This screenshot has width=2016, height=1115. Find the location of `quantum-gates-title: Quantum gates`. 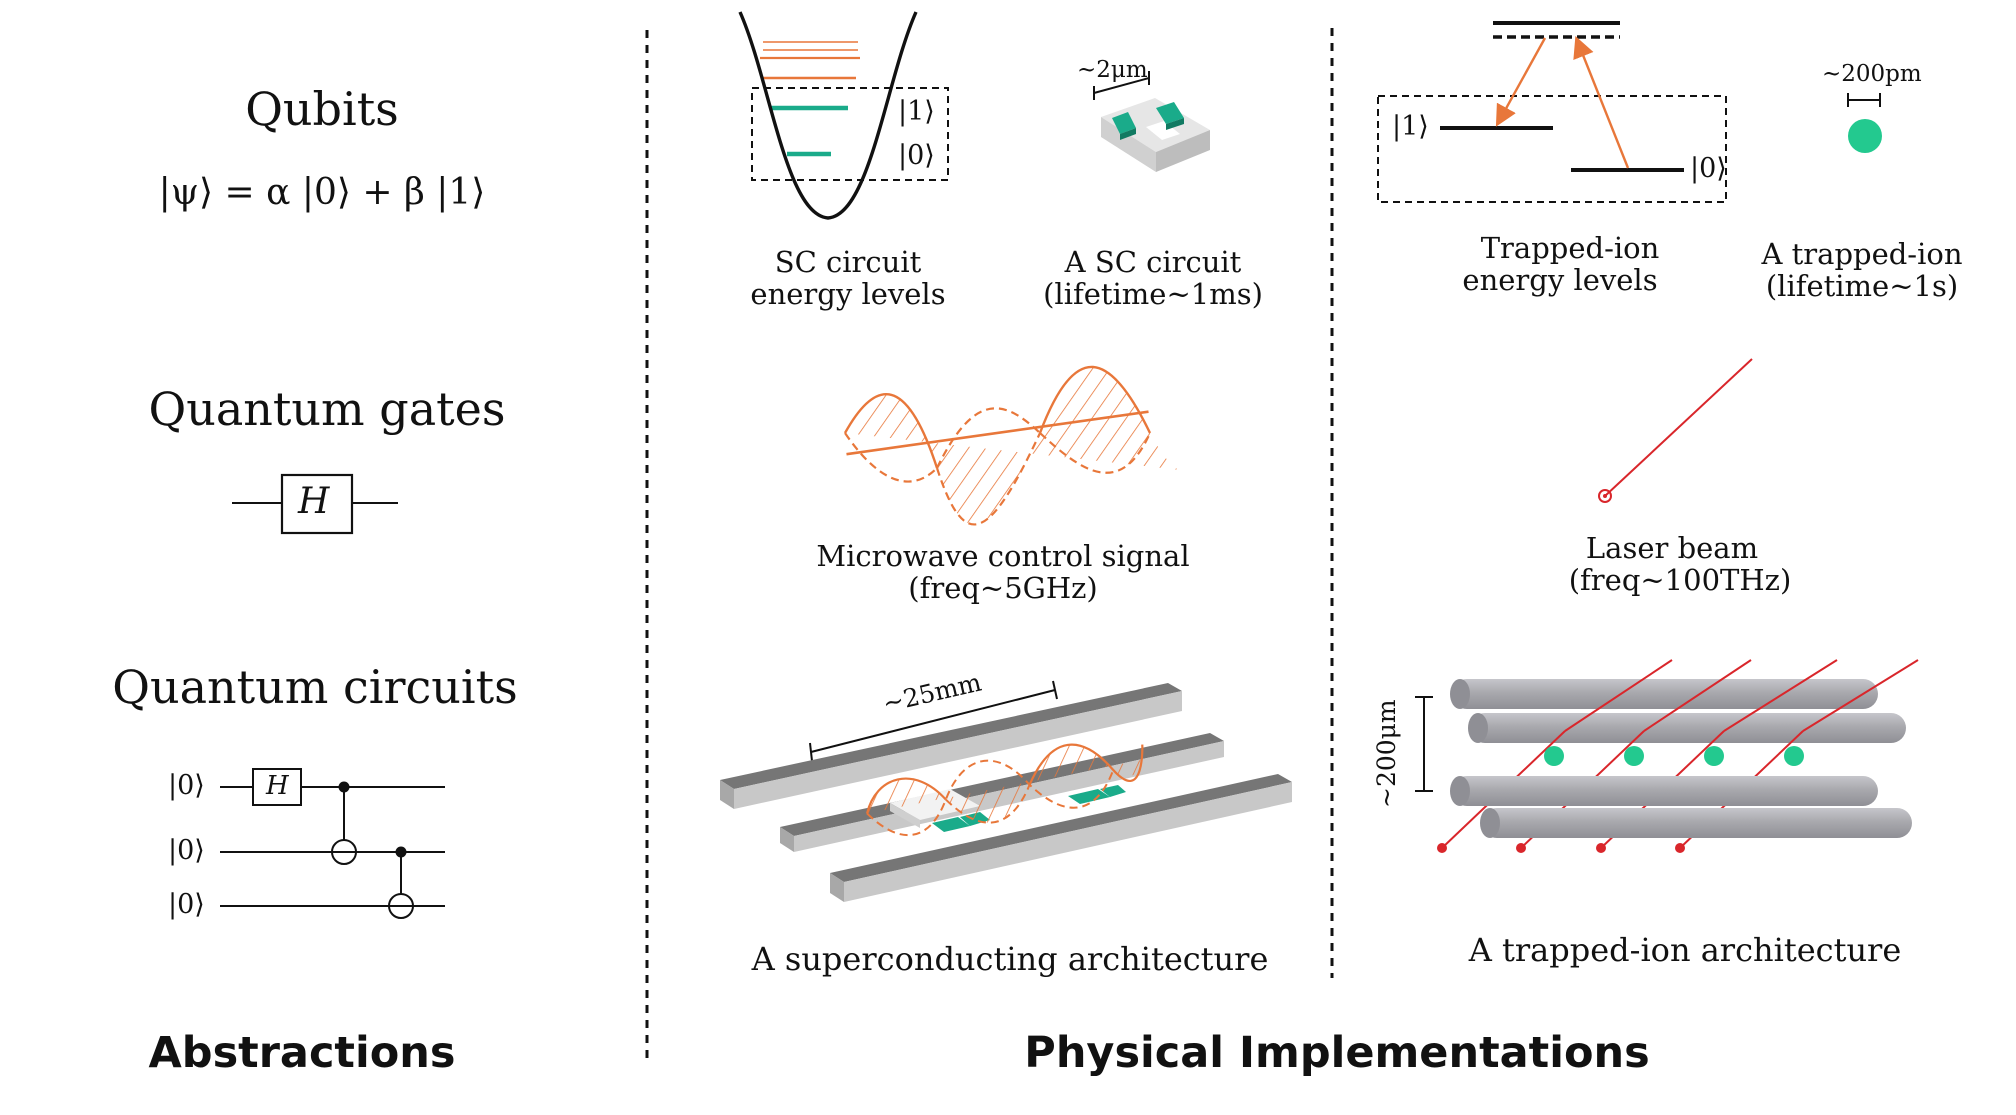

quantum-gates-title: Quantum gates is located at coordinates (327, 409).